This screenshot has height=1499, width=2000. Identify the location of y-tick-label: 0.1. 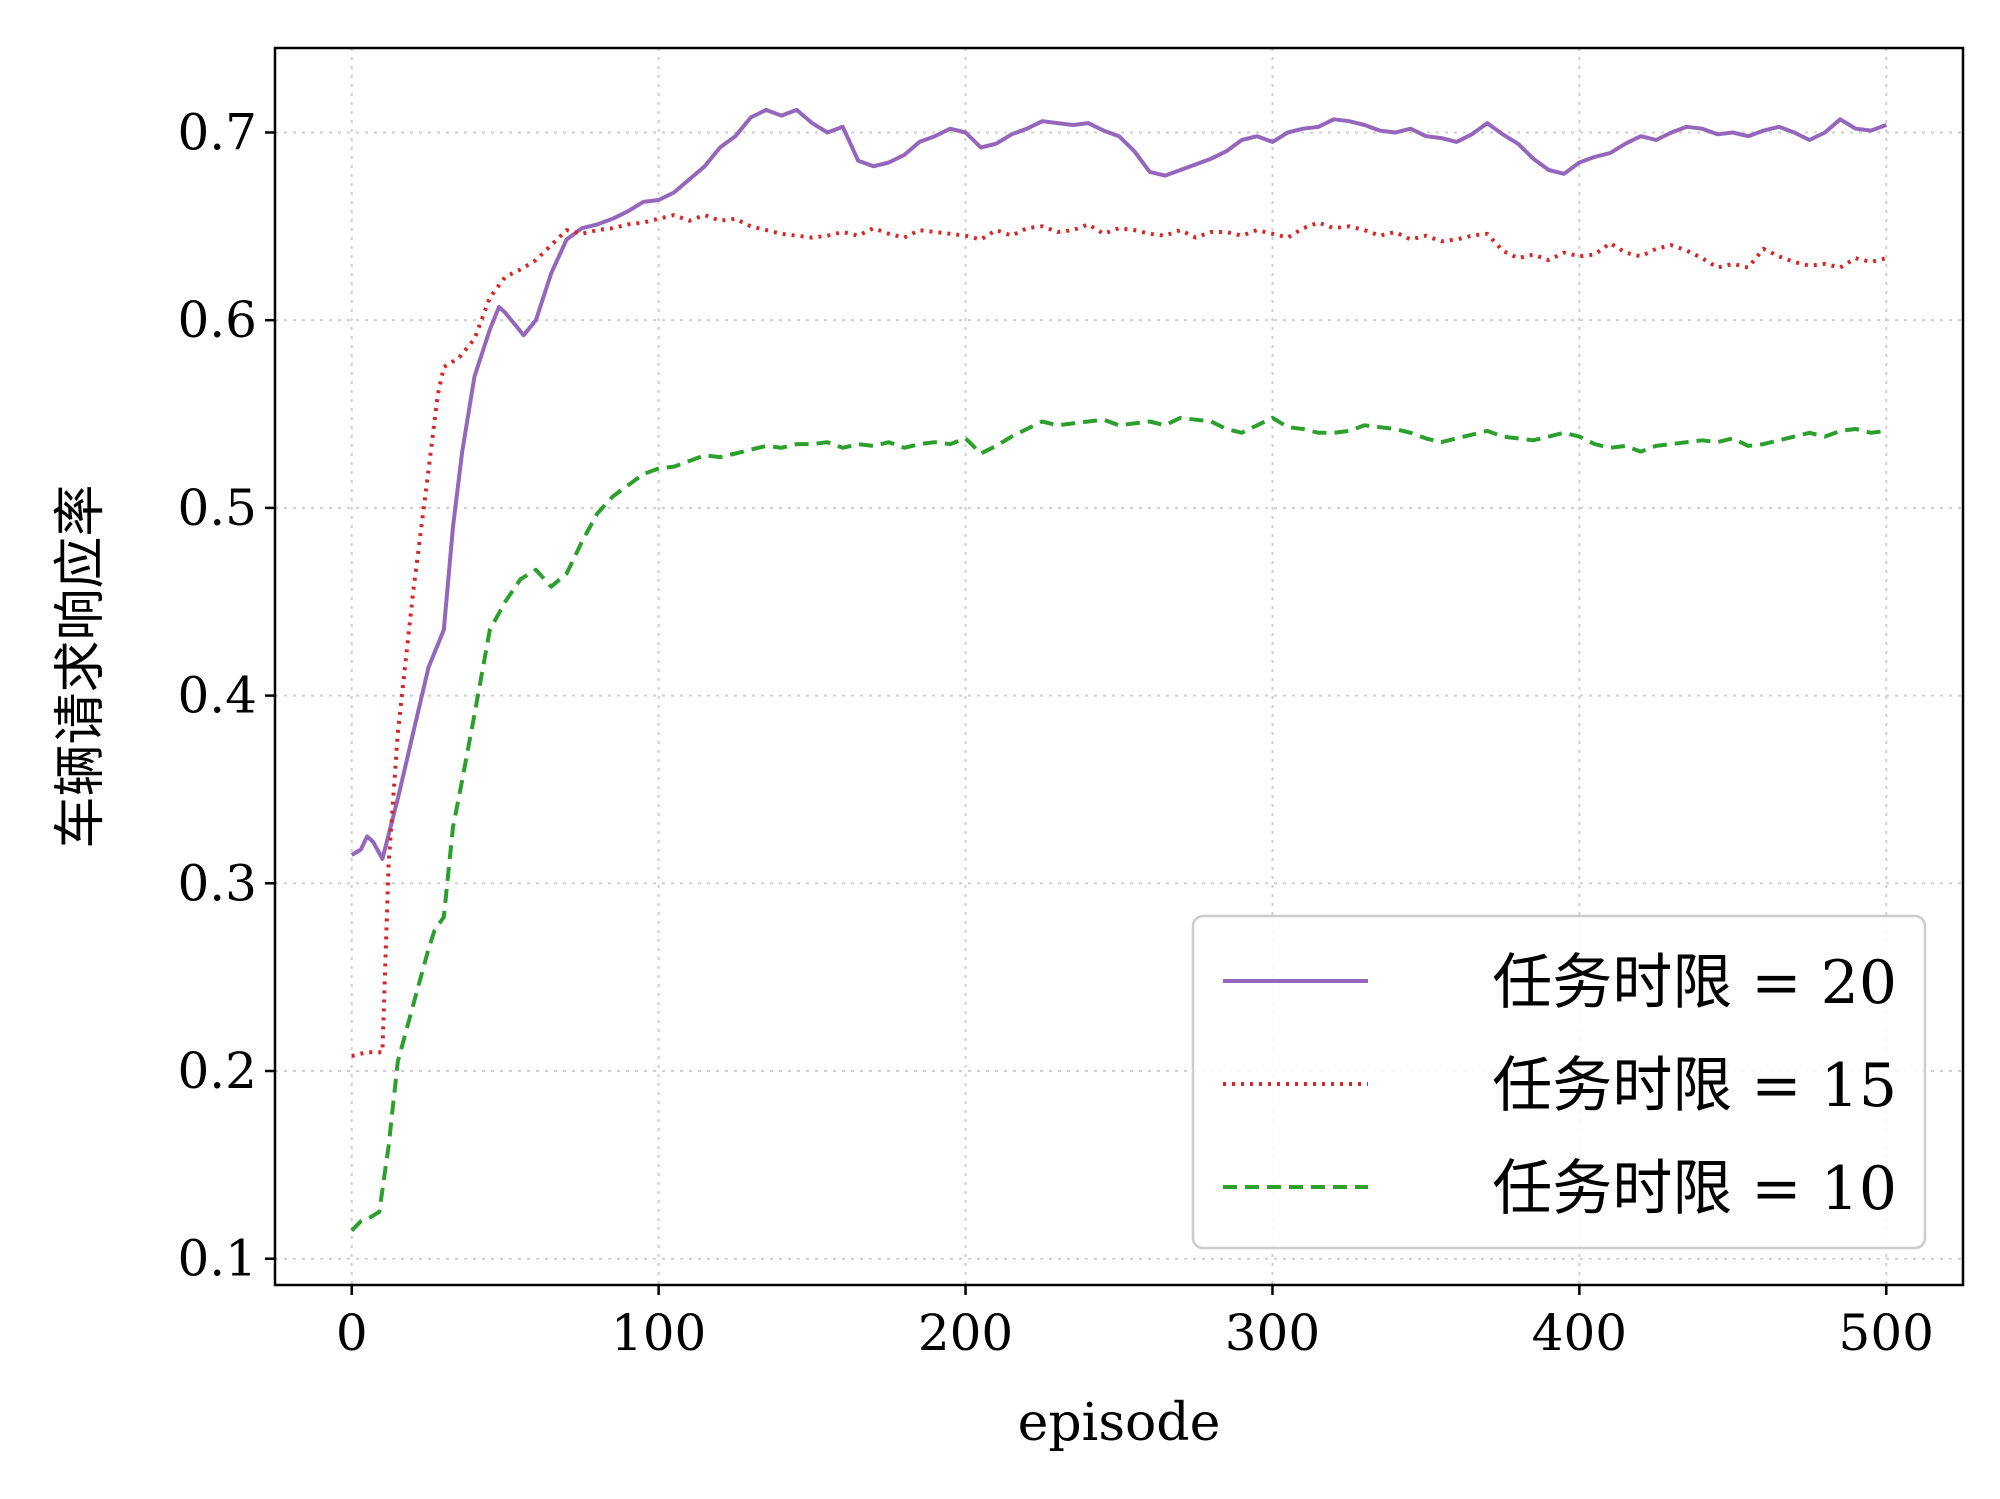
(217, 1259).